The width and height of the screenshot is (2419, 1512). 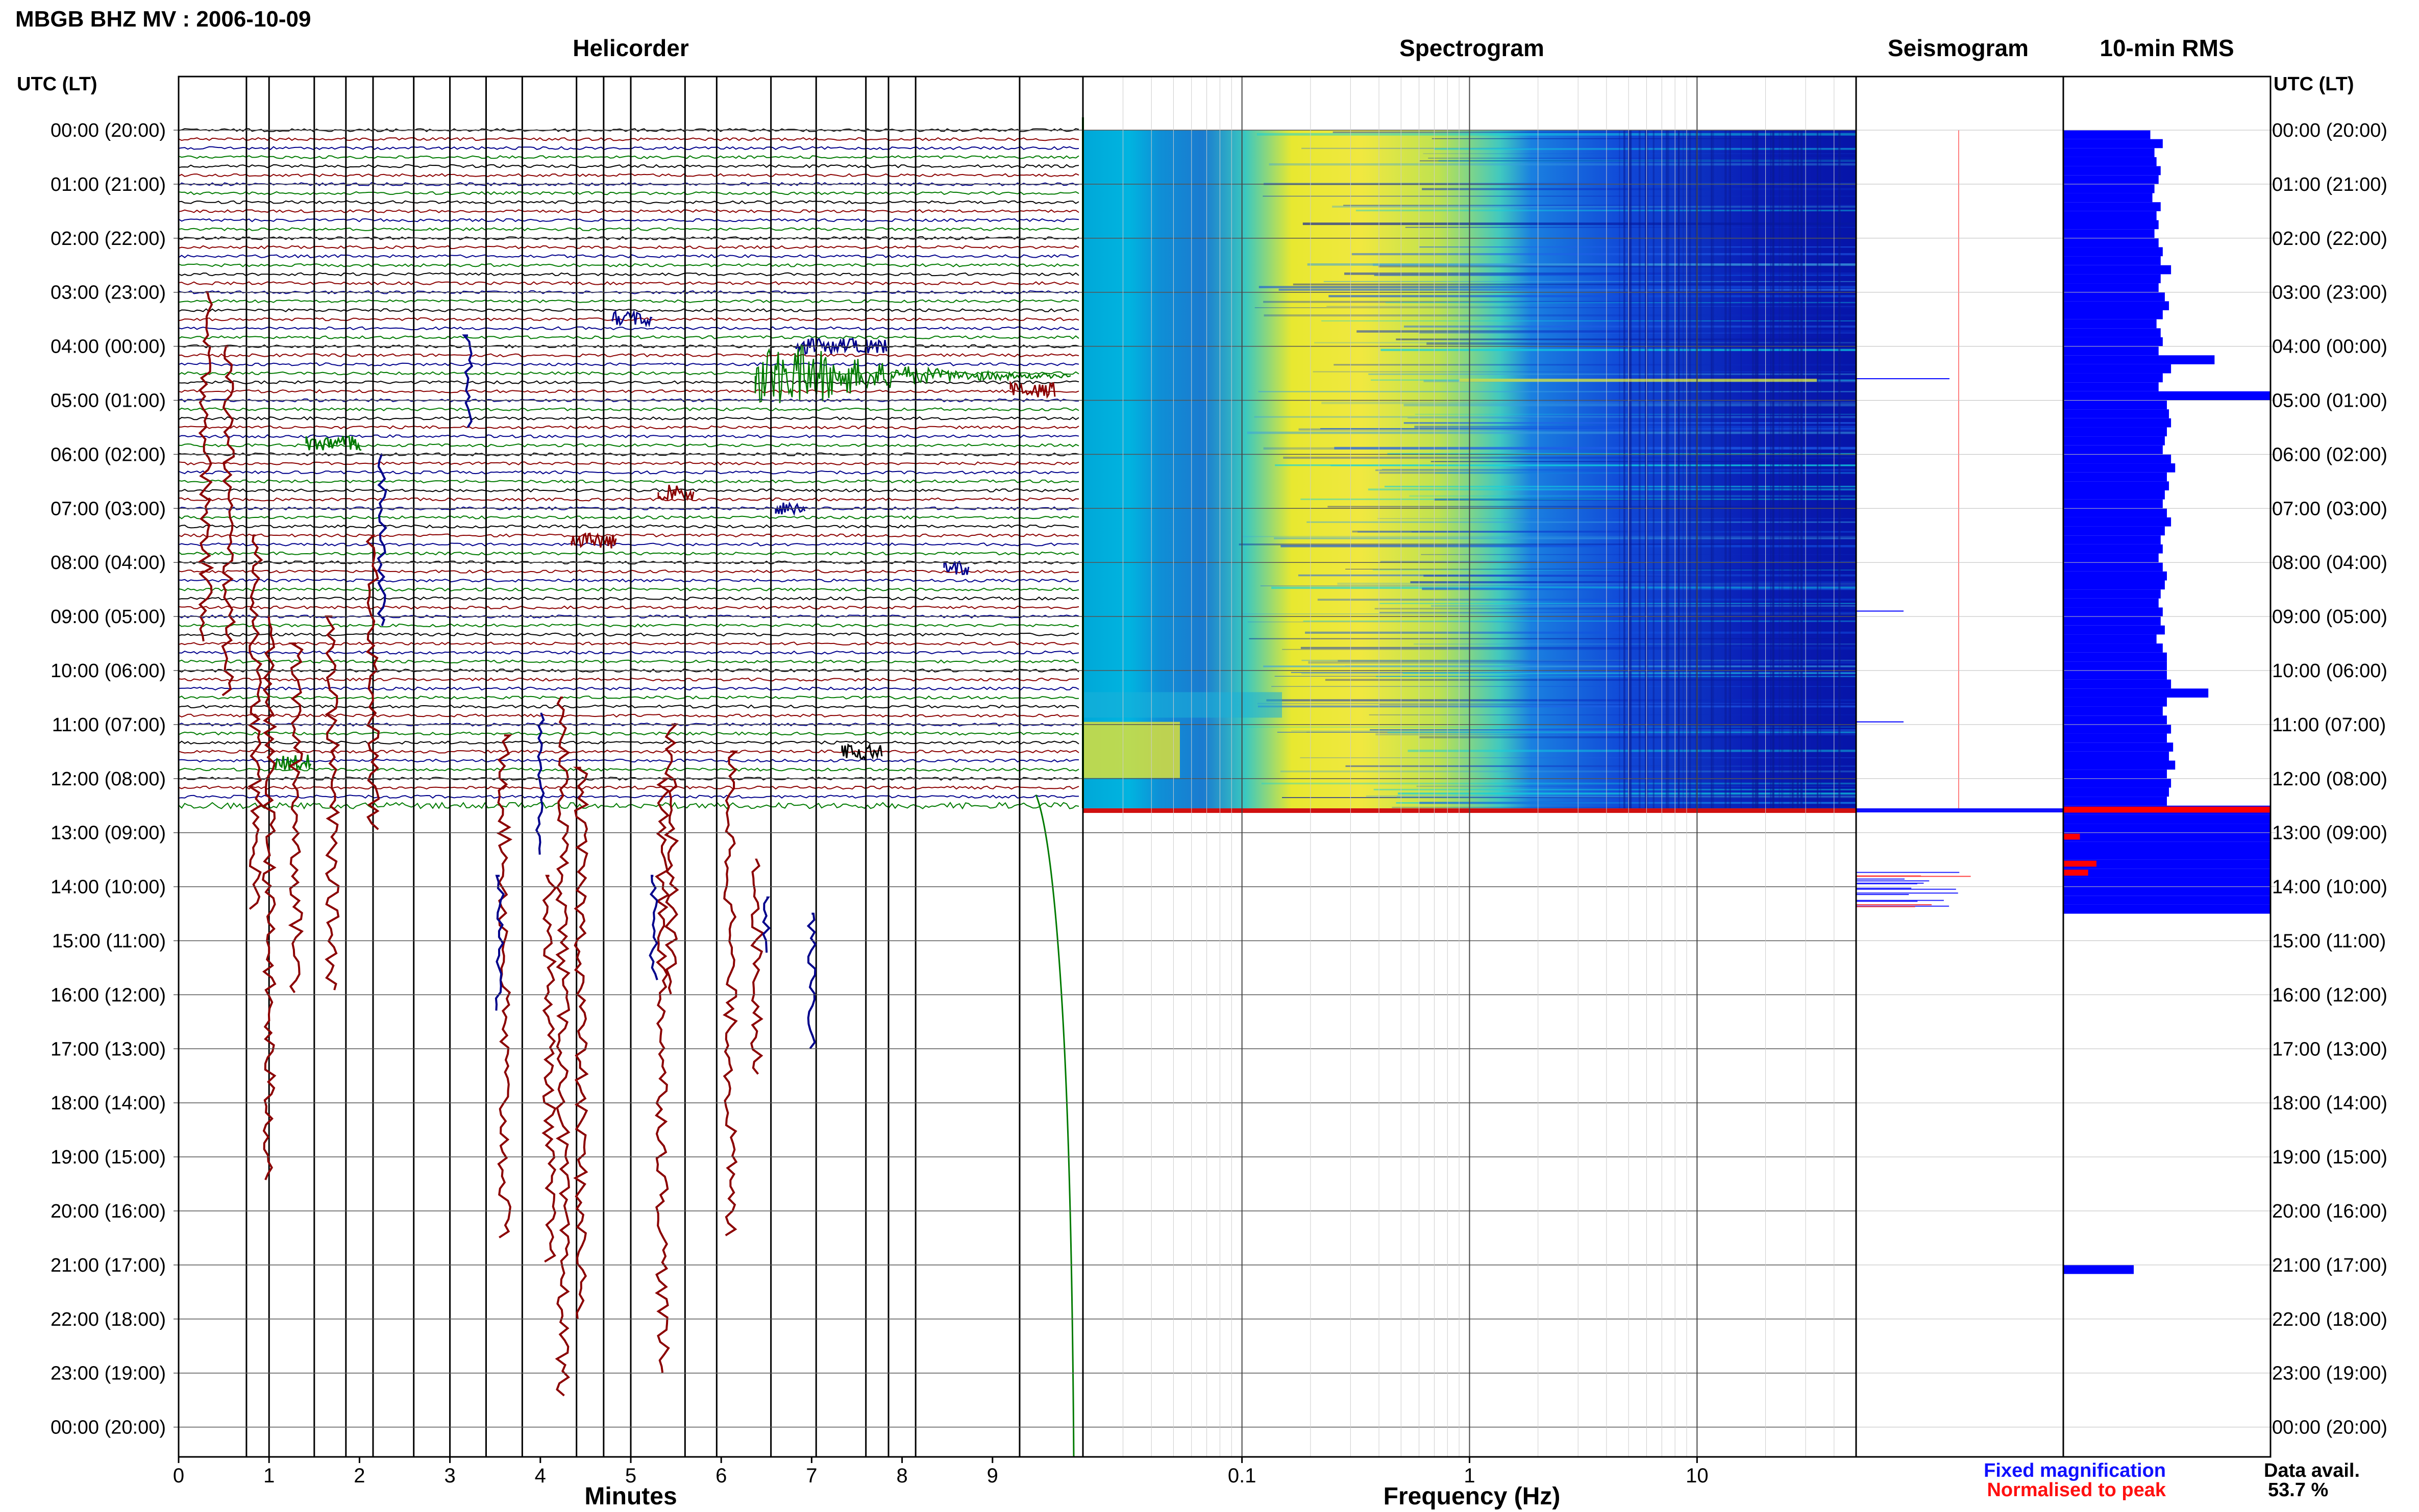 What do you see at coordinates (108, 239) in the screenshot?
I see `hour-label-left: 02:00 (22:00)` at bounding box center [108, 239].